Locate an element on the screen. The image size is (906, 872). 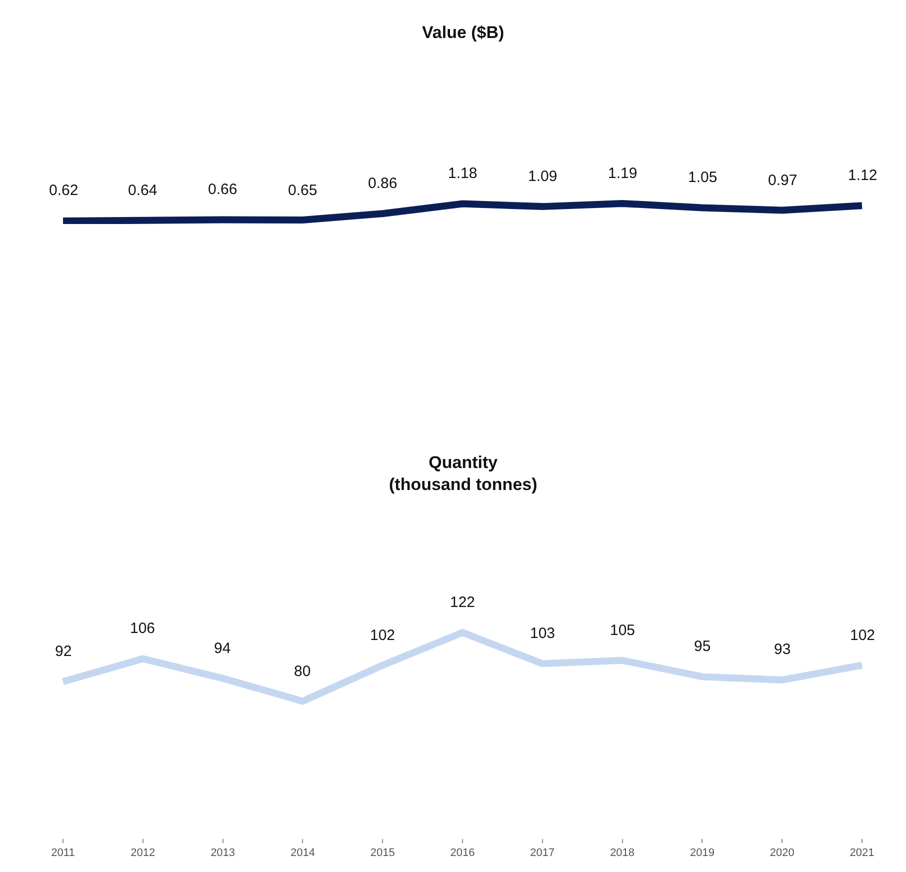
data-label: 122 is located at coordinates (463, 602).